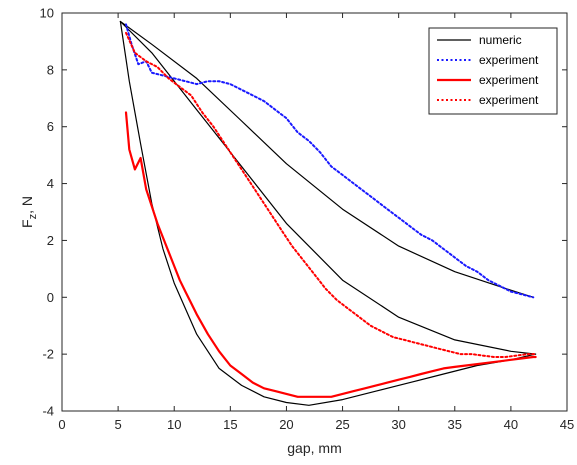 The image size is (577, 465). I want to click on x-tick-label: 40, so click(511, 424).